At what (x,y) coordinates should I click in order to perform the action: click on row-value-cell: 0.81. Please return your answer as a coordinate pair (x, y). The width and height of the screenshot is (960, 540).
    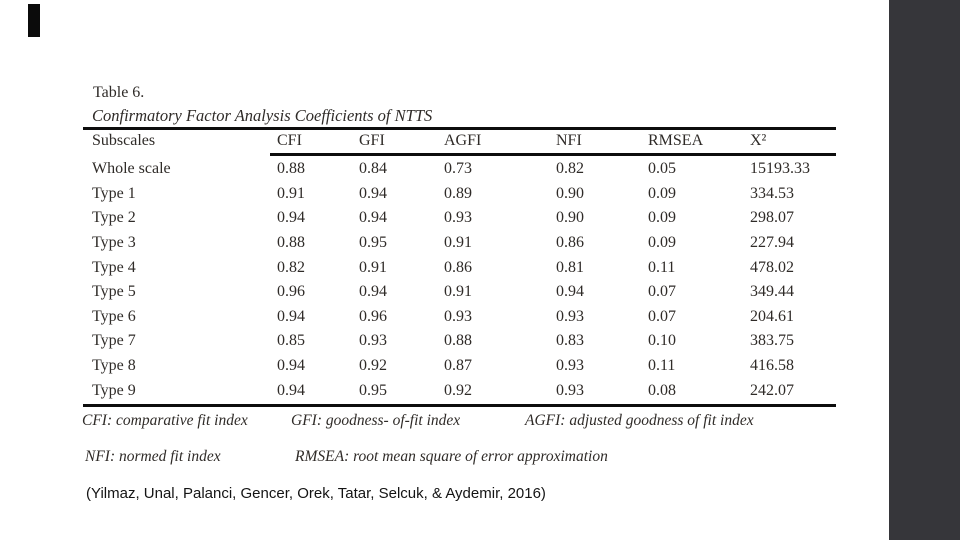
    Looking at the image, I should click on (570, 267).